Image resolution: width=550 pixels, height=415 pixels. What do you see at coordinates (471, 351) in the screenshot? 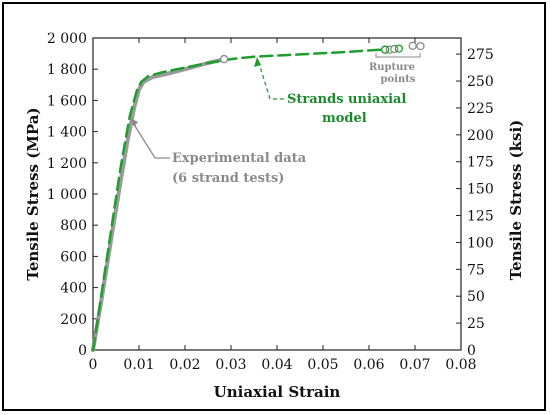
I see `y2-tick-label: 0` at bounding box center [471, 351].